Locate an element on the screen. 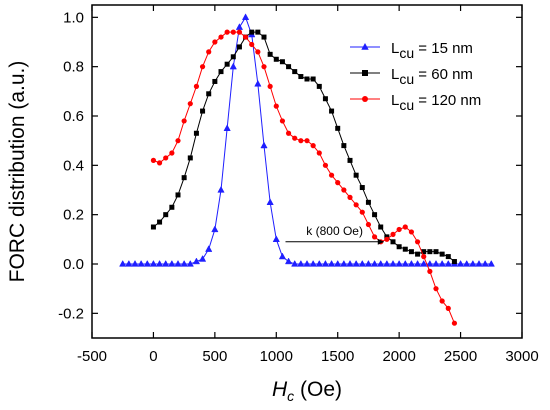 The width and height of the screenshot is (550, 410). legend-item-2: Lcu = 60 nm is located at coordinates (411, 76).